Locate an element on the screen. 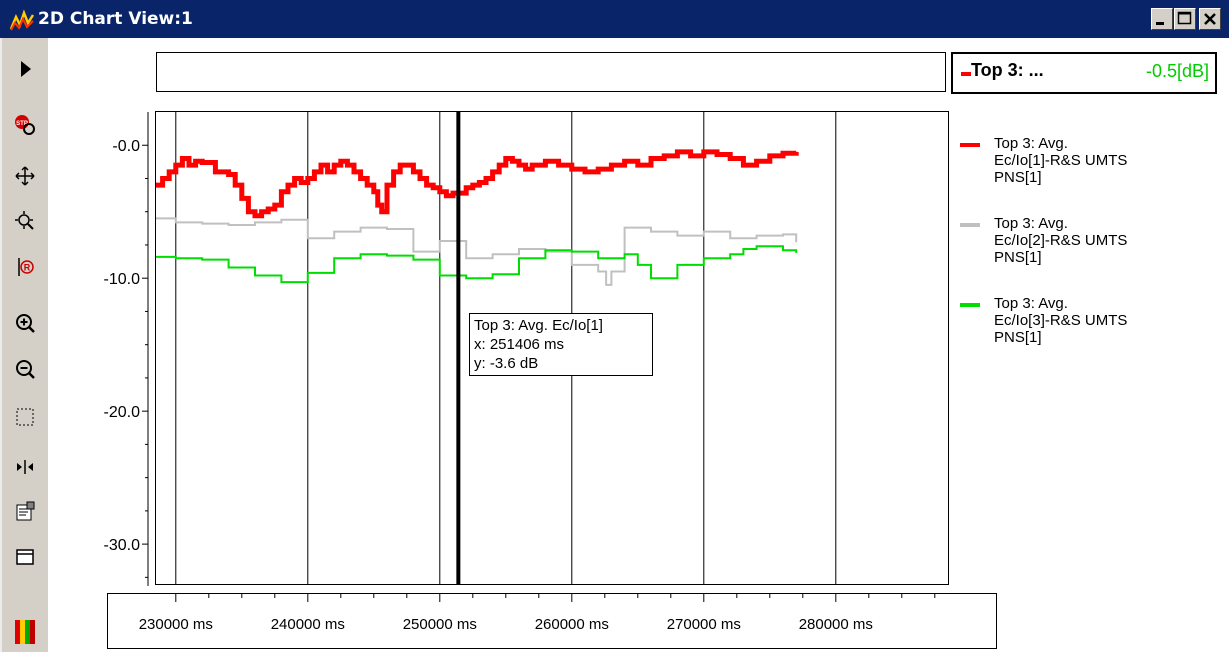 The width and height of the screenshot is (1229, 652). current-value-swatch is located at coordinates (966, 74).